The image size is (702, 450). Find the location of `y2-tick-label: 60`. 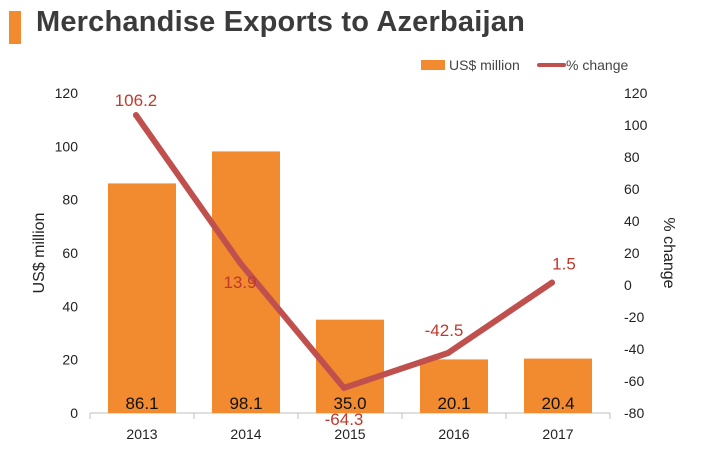

y2-tick-label: 60 is located at coordinates (632, 189).